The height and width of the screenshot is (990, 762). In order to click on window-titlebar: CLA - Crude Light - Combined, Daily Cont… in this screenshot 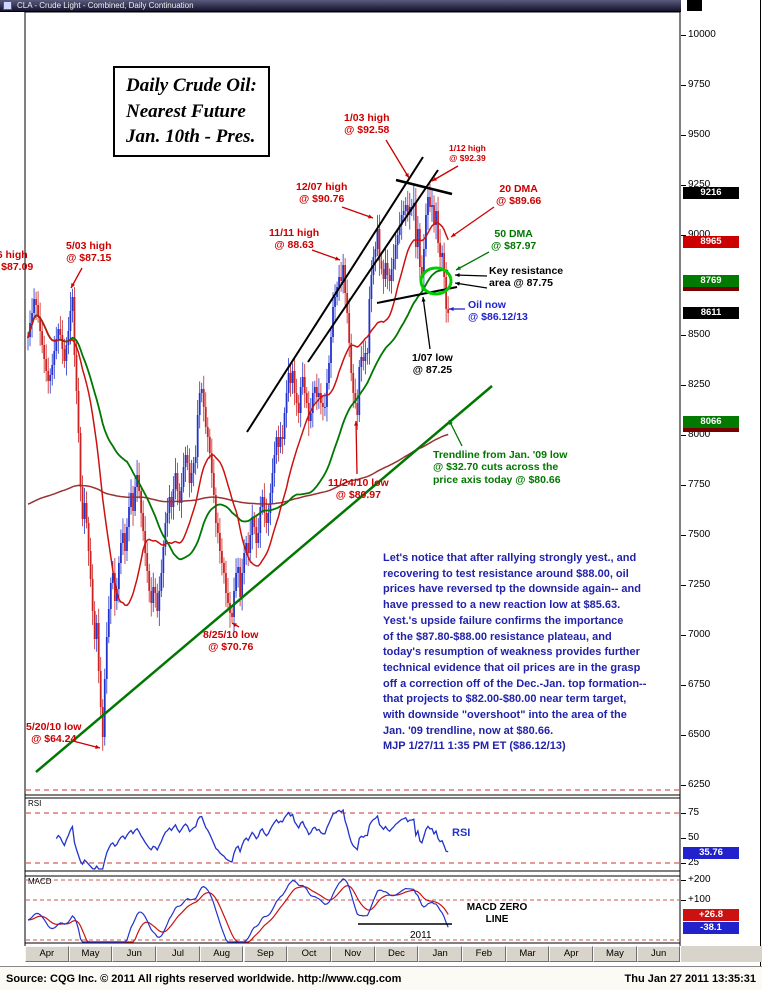, I will do `click(340, 6)`.